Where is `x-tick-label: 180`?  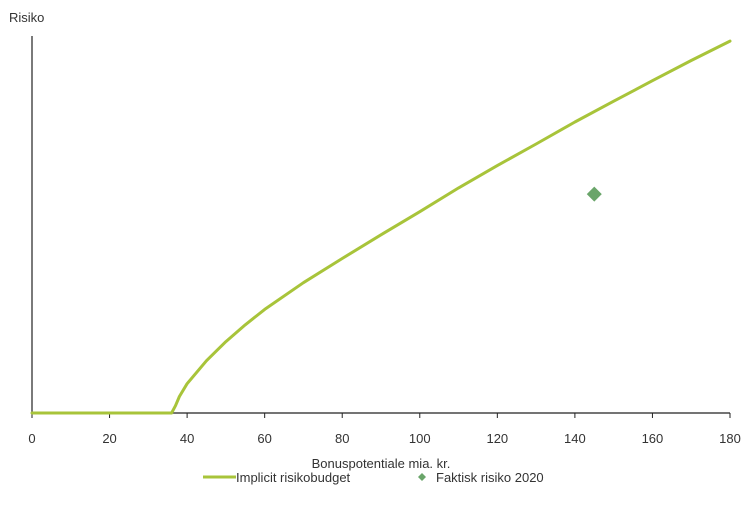 x-tick-label: 180 is located at coordinates (730, 438).